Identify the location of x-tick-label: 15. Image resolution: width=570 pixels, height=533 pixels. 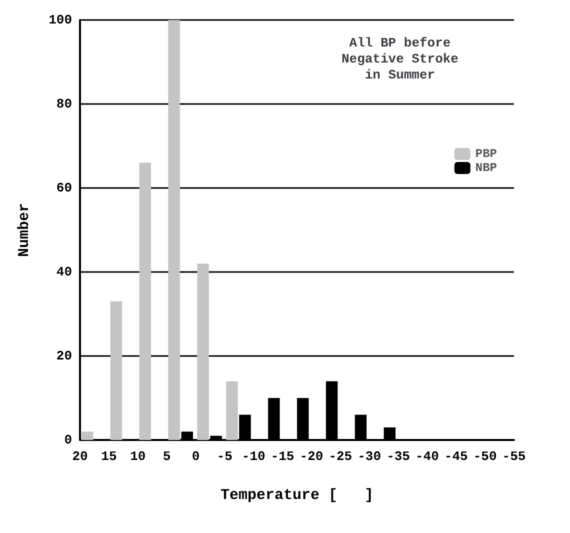
(109, 456).